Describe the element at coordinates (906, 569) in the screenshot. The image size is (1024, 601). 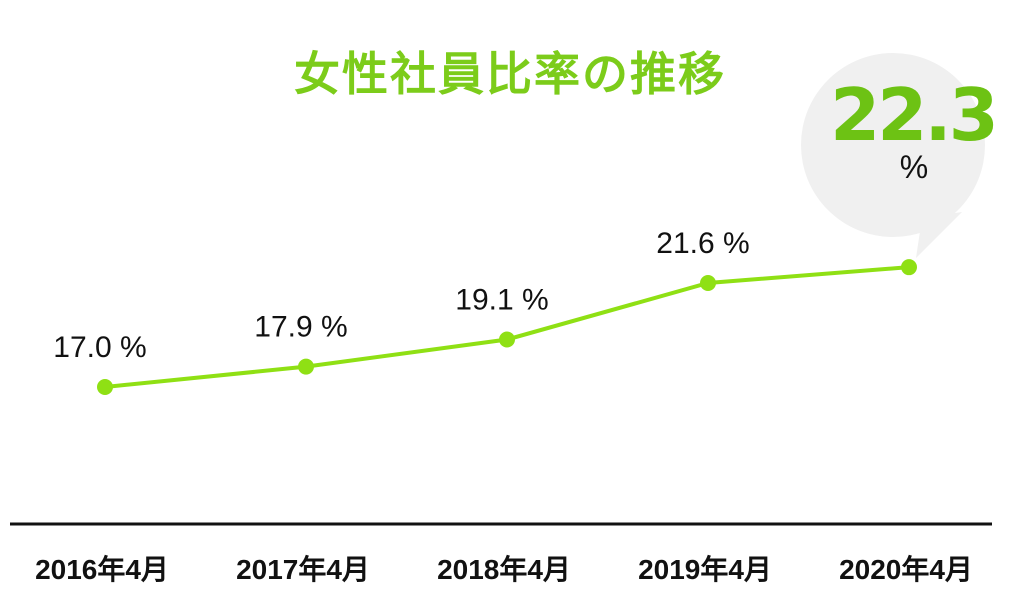
I see `x-tick-label-4: 2020年4月` at that location.